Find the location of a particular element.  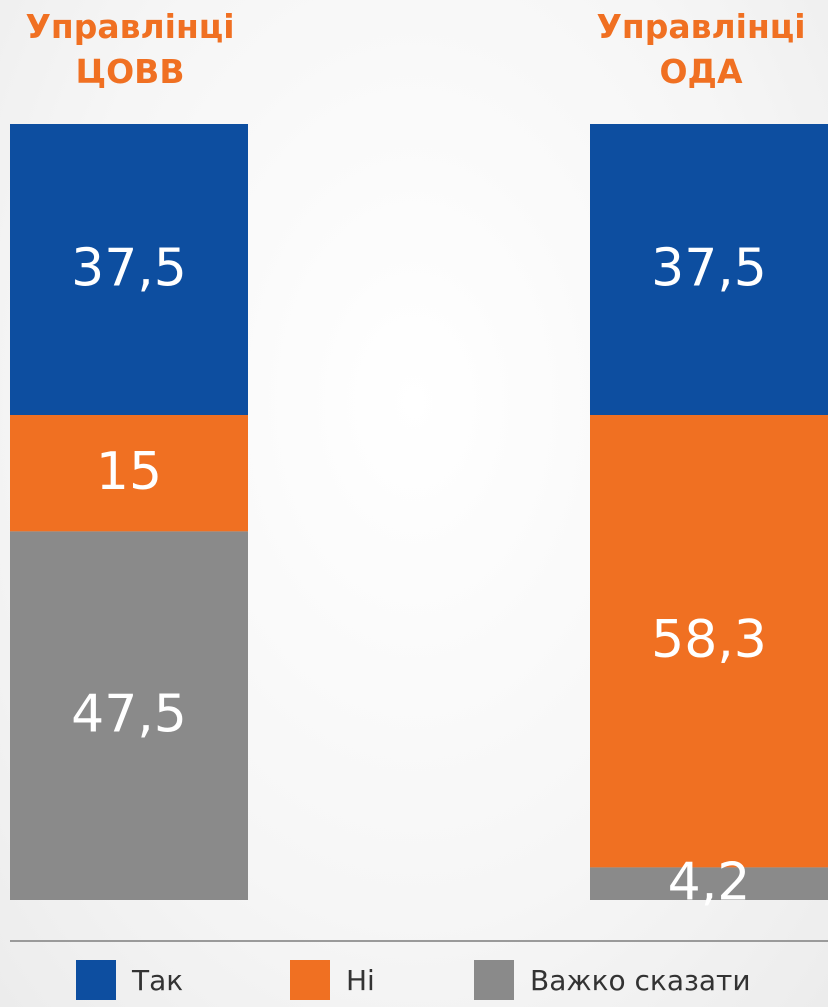

data-label-oda-no: 58,3 is located at coordinates (709, 640).